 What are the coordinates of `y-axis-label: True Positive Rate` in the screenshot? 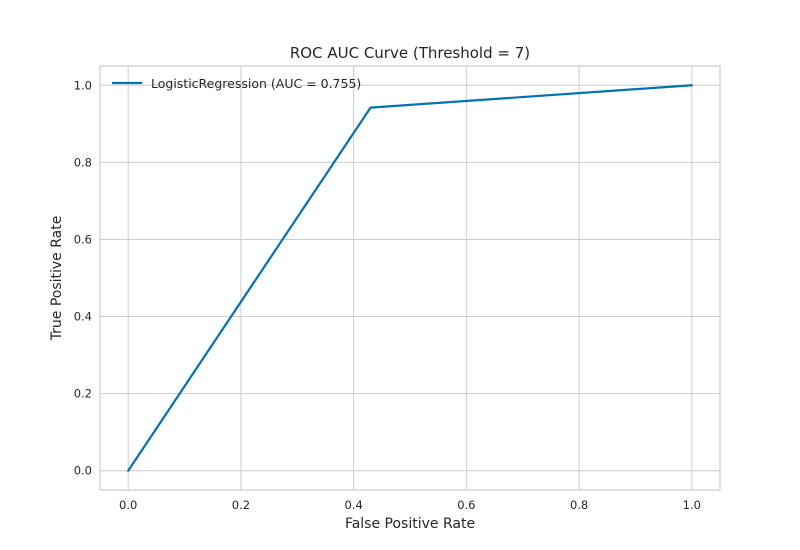 It's located at (57, 279).